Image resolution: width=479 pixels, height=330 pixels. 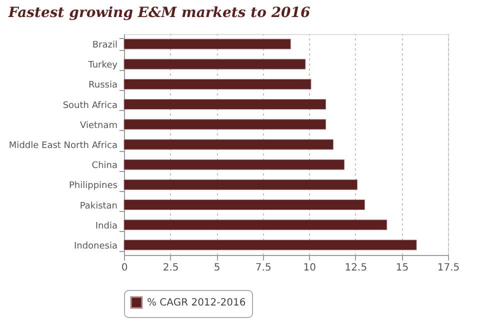 What do you see at coordinates (99, 125) in the screenshot?
I see `y-tick-label: Vietnam` at bounding box center [99, 125].